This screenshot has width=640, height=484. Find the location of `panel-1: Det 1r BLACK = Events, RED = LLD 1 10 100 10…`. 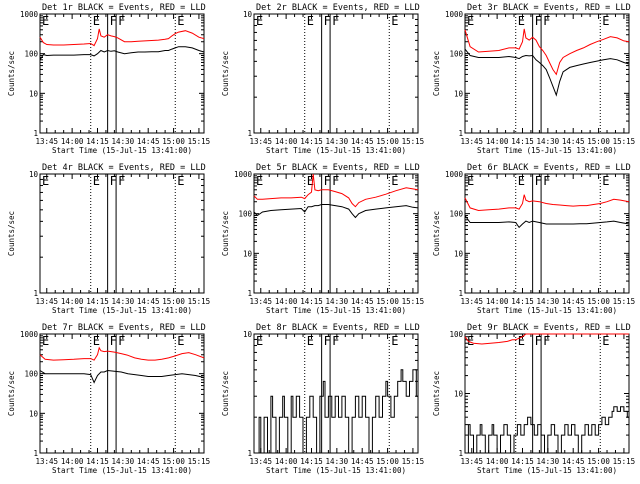

panel-1: Det 1r BLACK = Events, RED = LLD 1 10 100 10… is located at coordinates (108, 79).